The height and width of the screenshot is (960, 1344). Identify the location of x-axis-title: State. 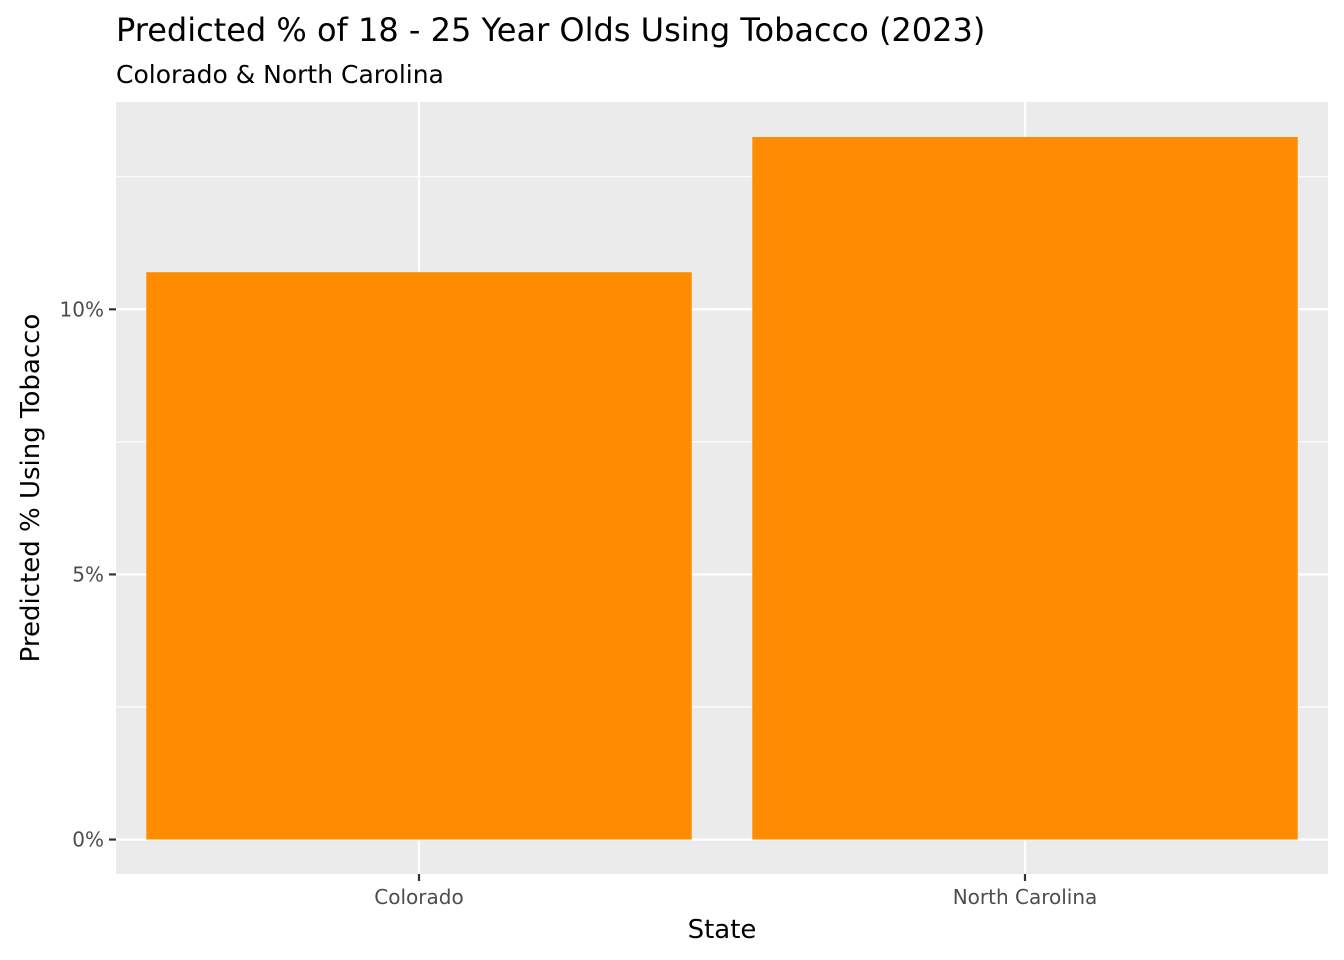
(722, 930).